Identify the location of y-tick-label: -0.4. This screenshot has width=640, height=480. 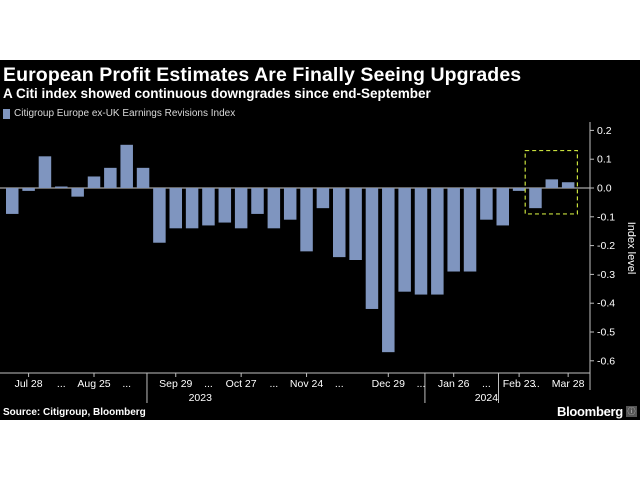
(606, 304).